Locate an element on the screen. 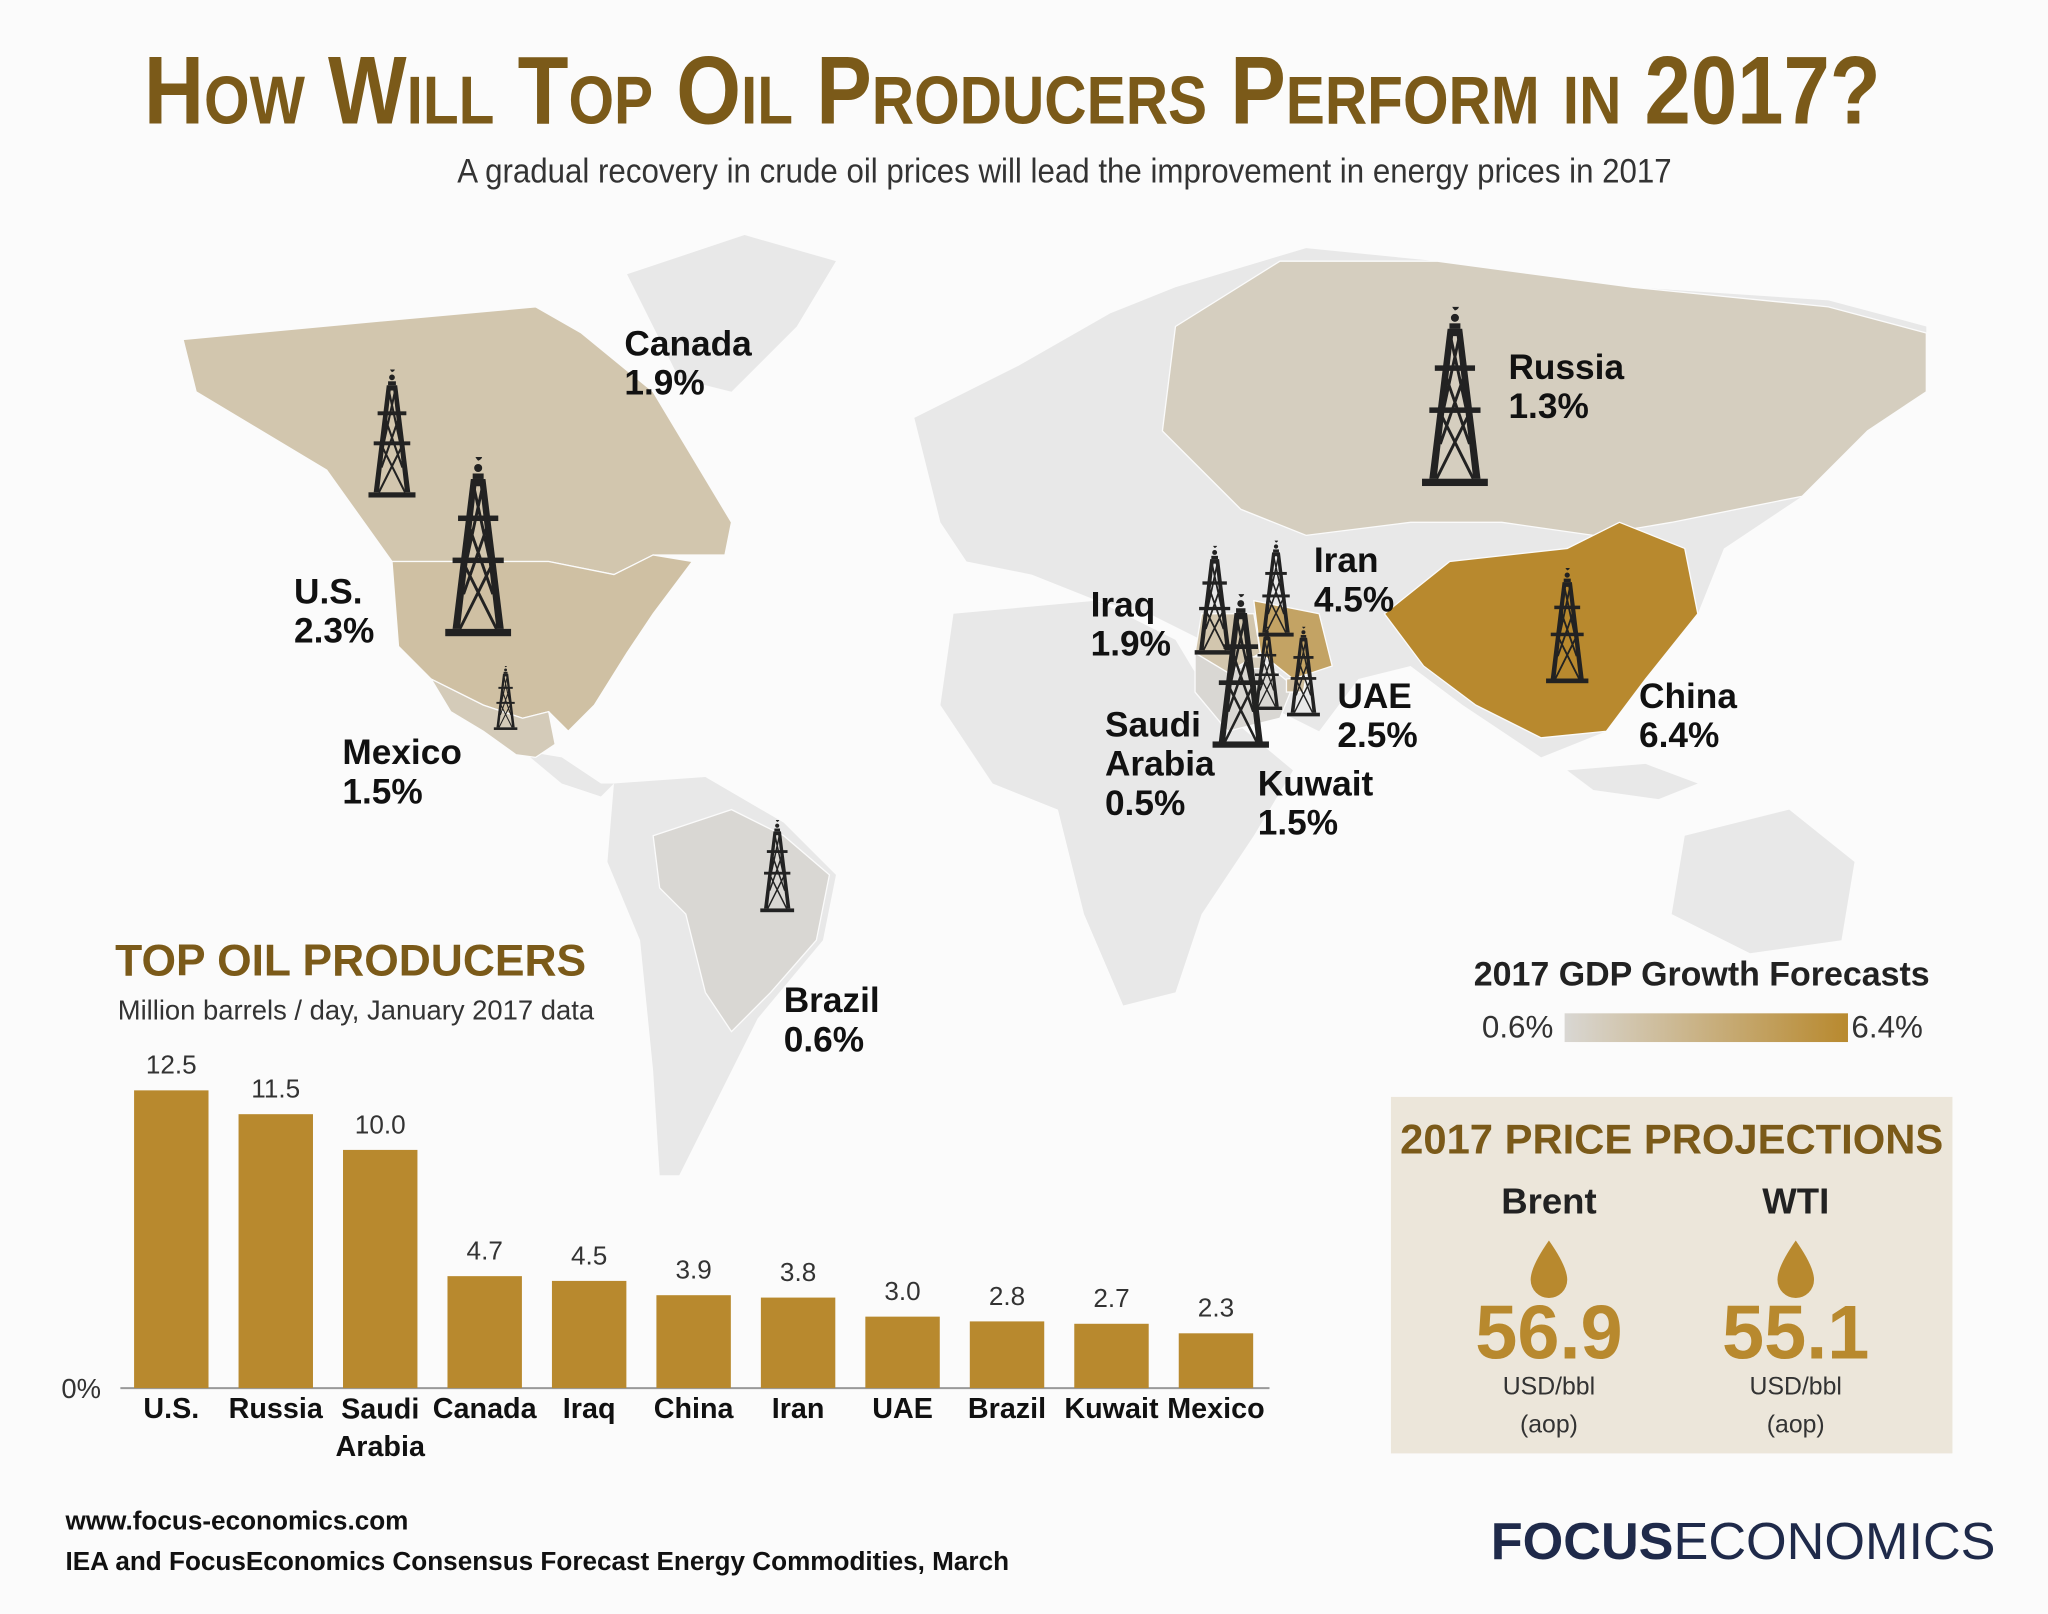 This screenshot has height=1614, width=2048. country-name: Iran is located at coordinates (1346, 560).